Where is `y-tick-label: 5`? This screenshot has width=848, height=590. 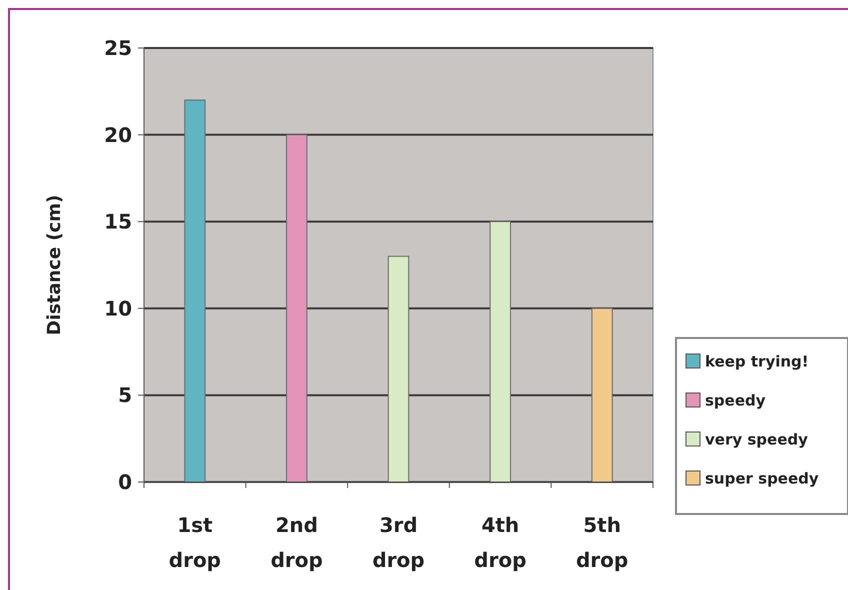
y-tick-label: 5 is located at coordinates (125, 395).